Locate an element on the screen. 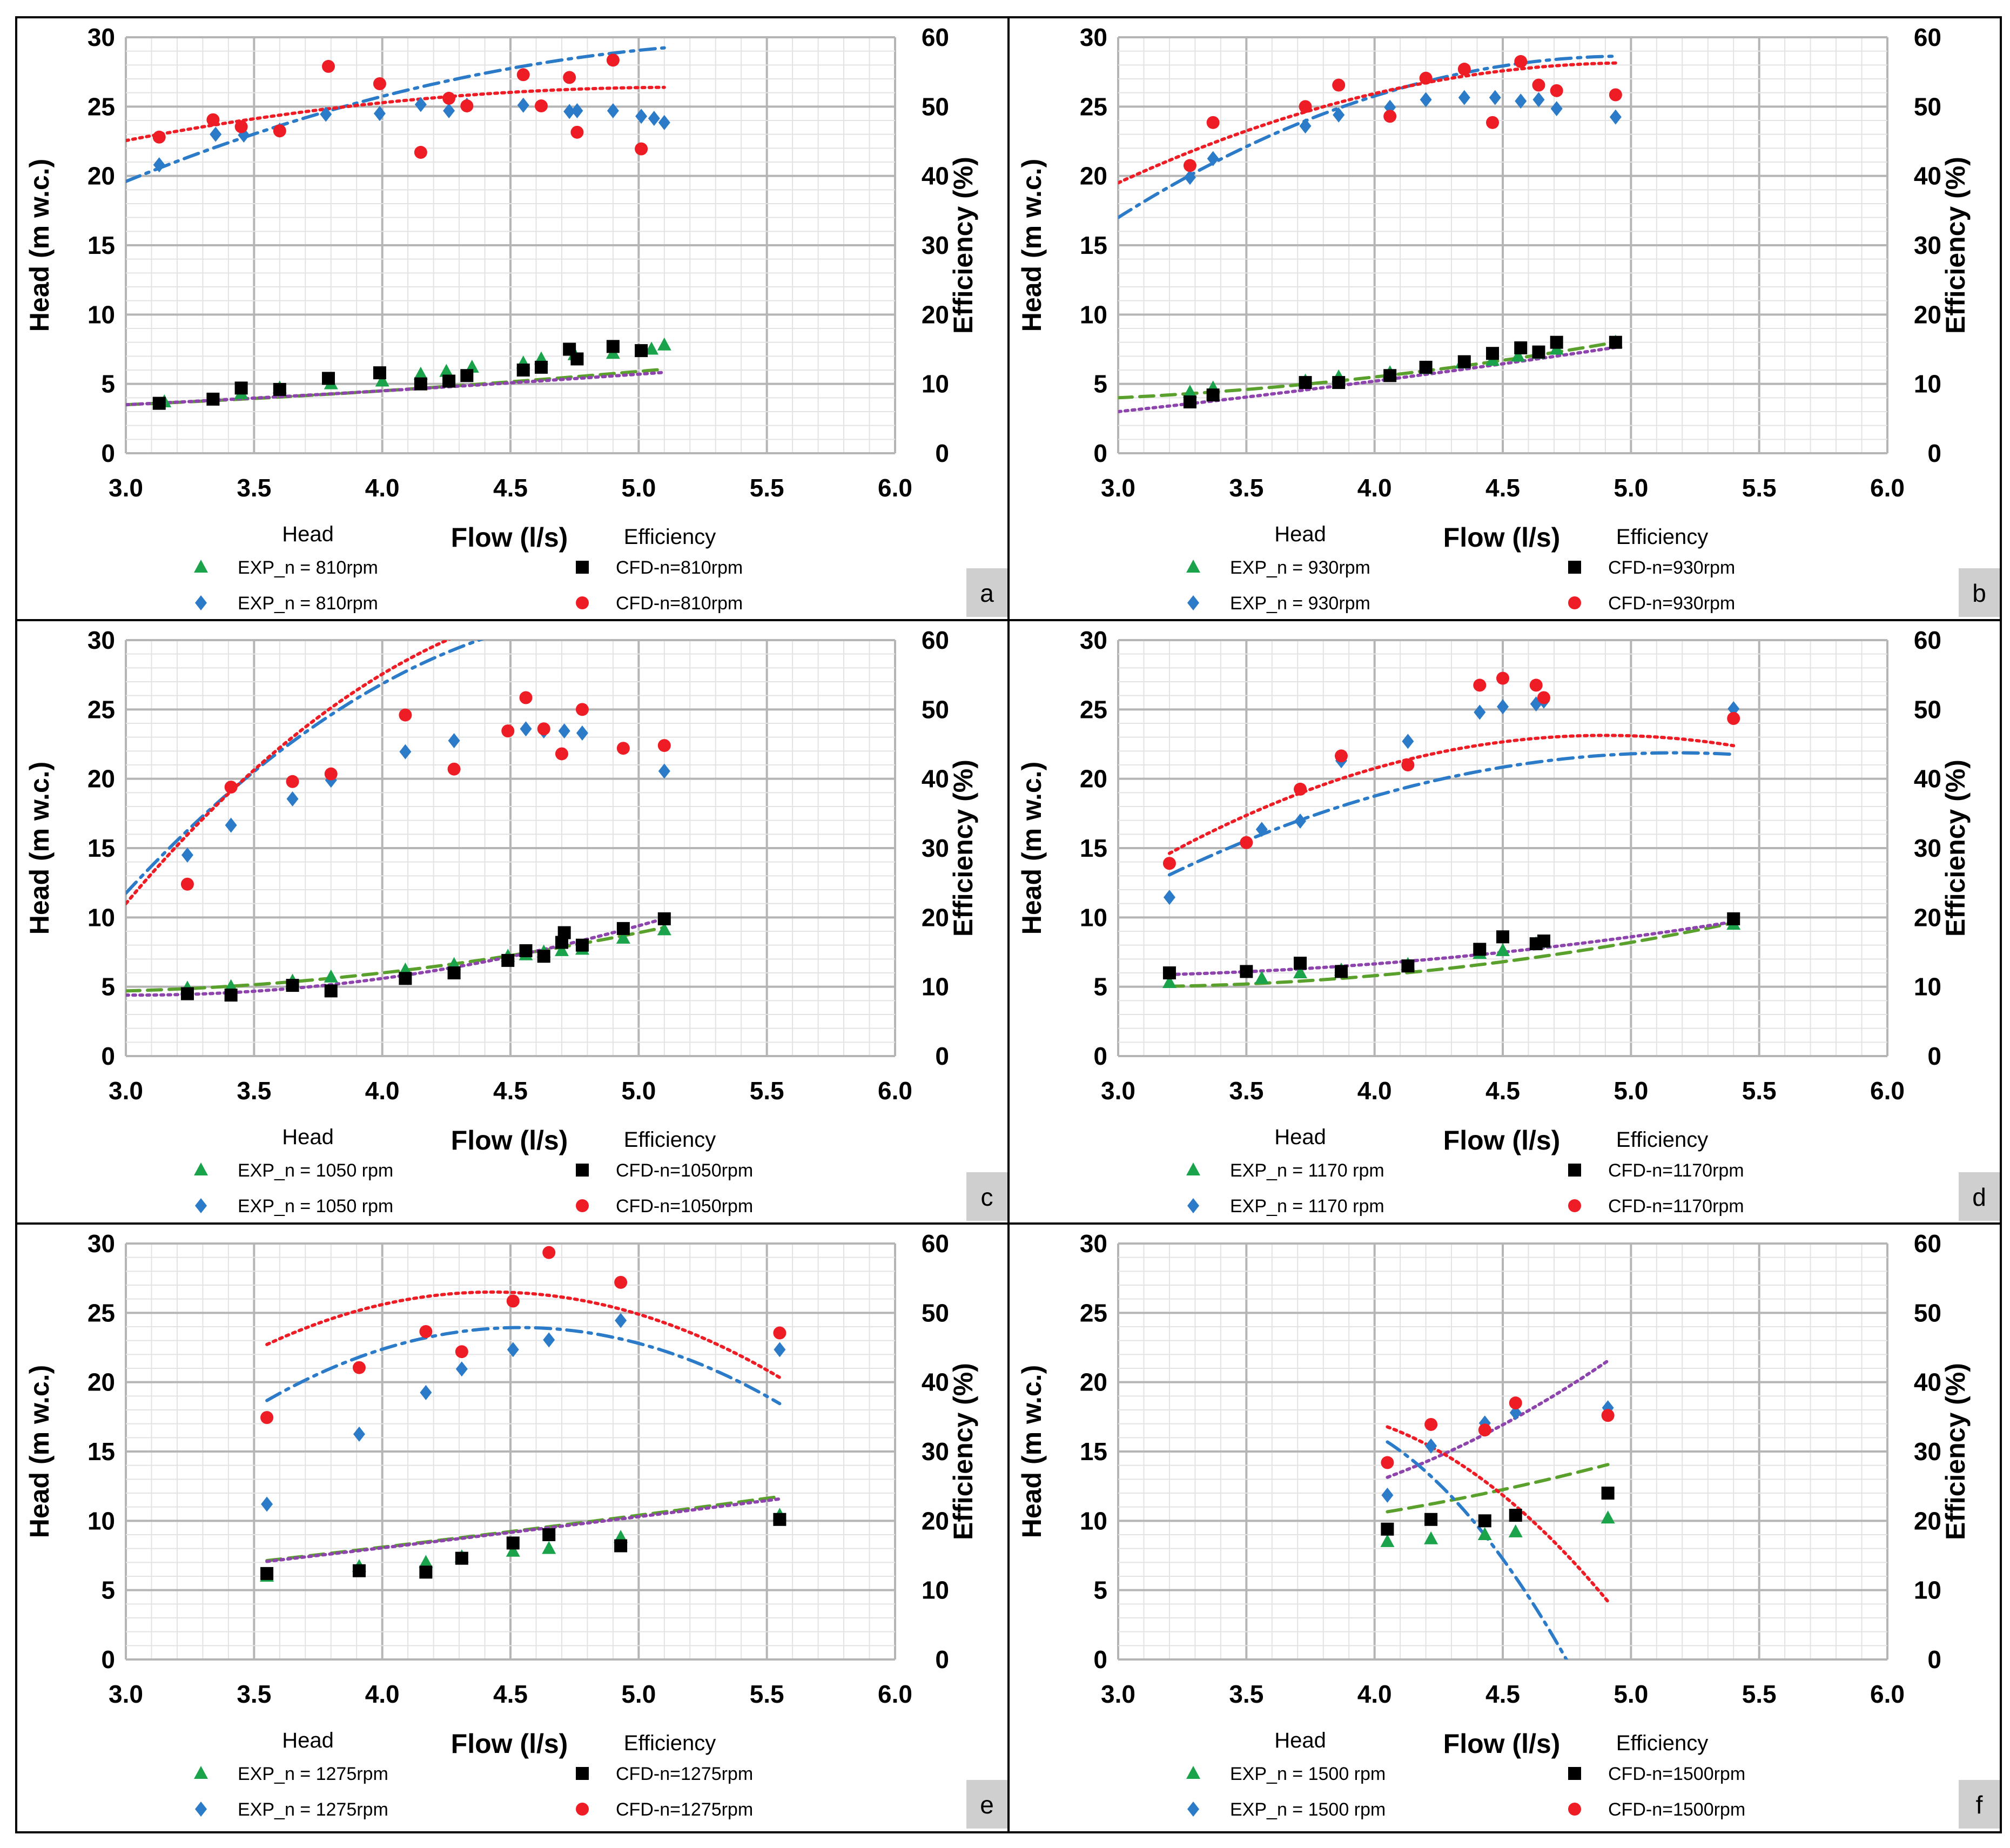 The width and height of the screenshot is (2010, 1848). trendline-y2-dot is located at coordinates (1369, 123).